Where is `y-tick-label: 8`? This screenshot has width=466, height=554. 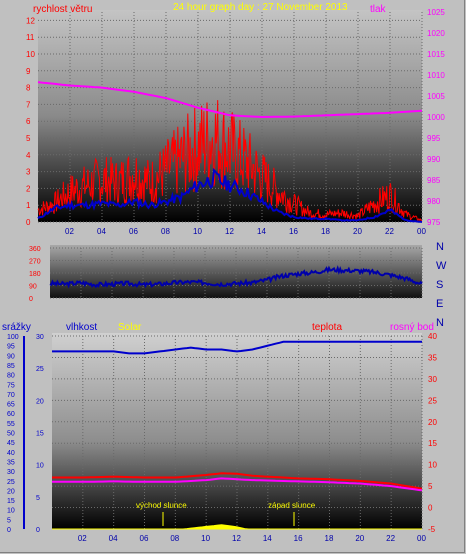 y-tick-label: 8 is located at coordinates (28, 88).